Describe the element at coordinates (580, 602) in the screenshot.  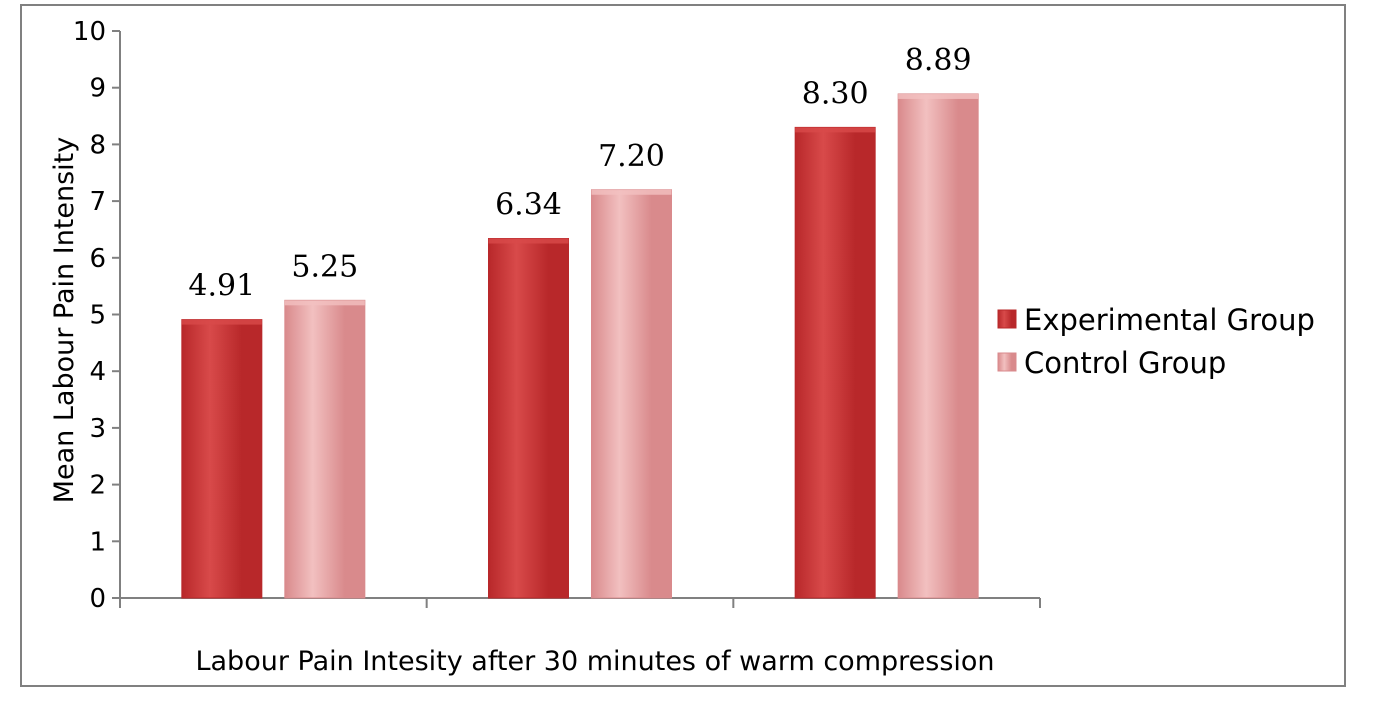
I see `x-axis` at that location.